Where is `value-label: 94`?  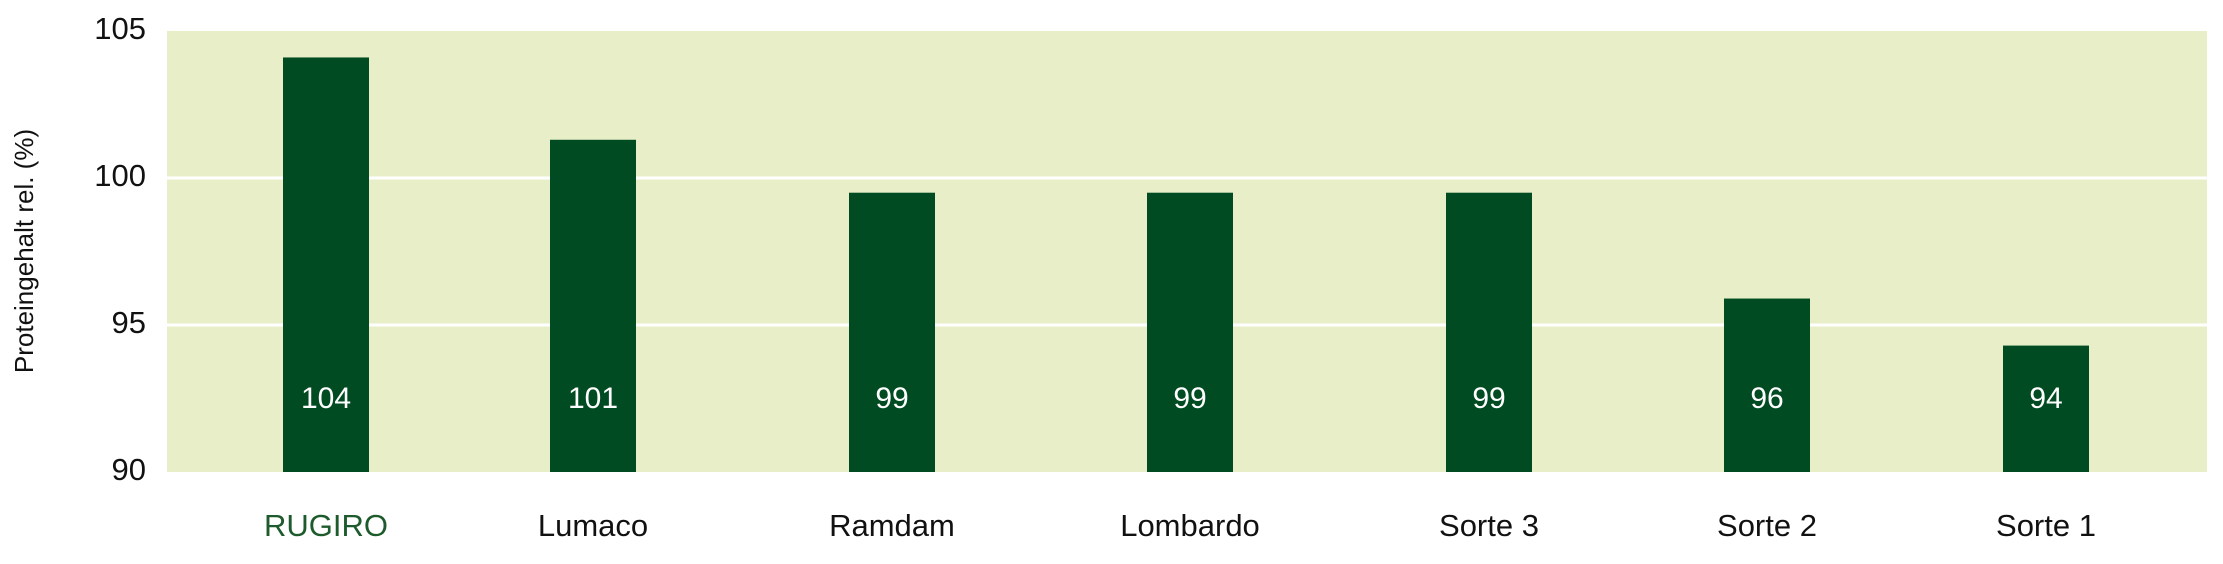
value-label: 94 is located at coordinates (2045, 398).